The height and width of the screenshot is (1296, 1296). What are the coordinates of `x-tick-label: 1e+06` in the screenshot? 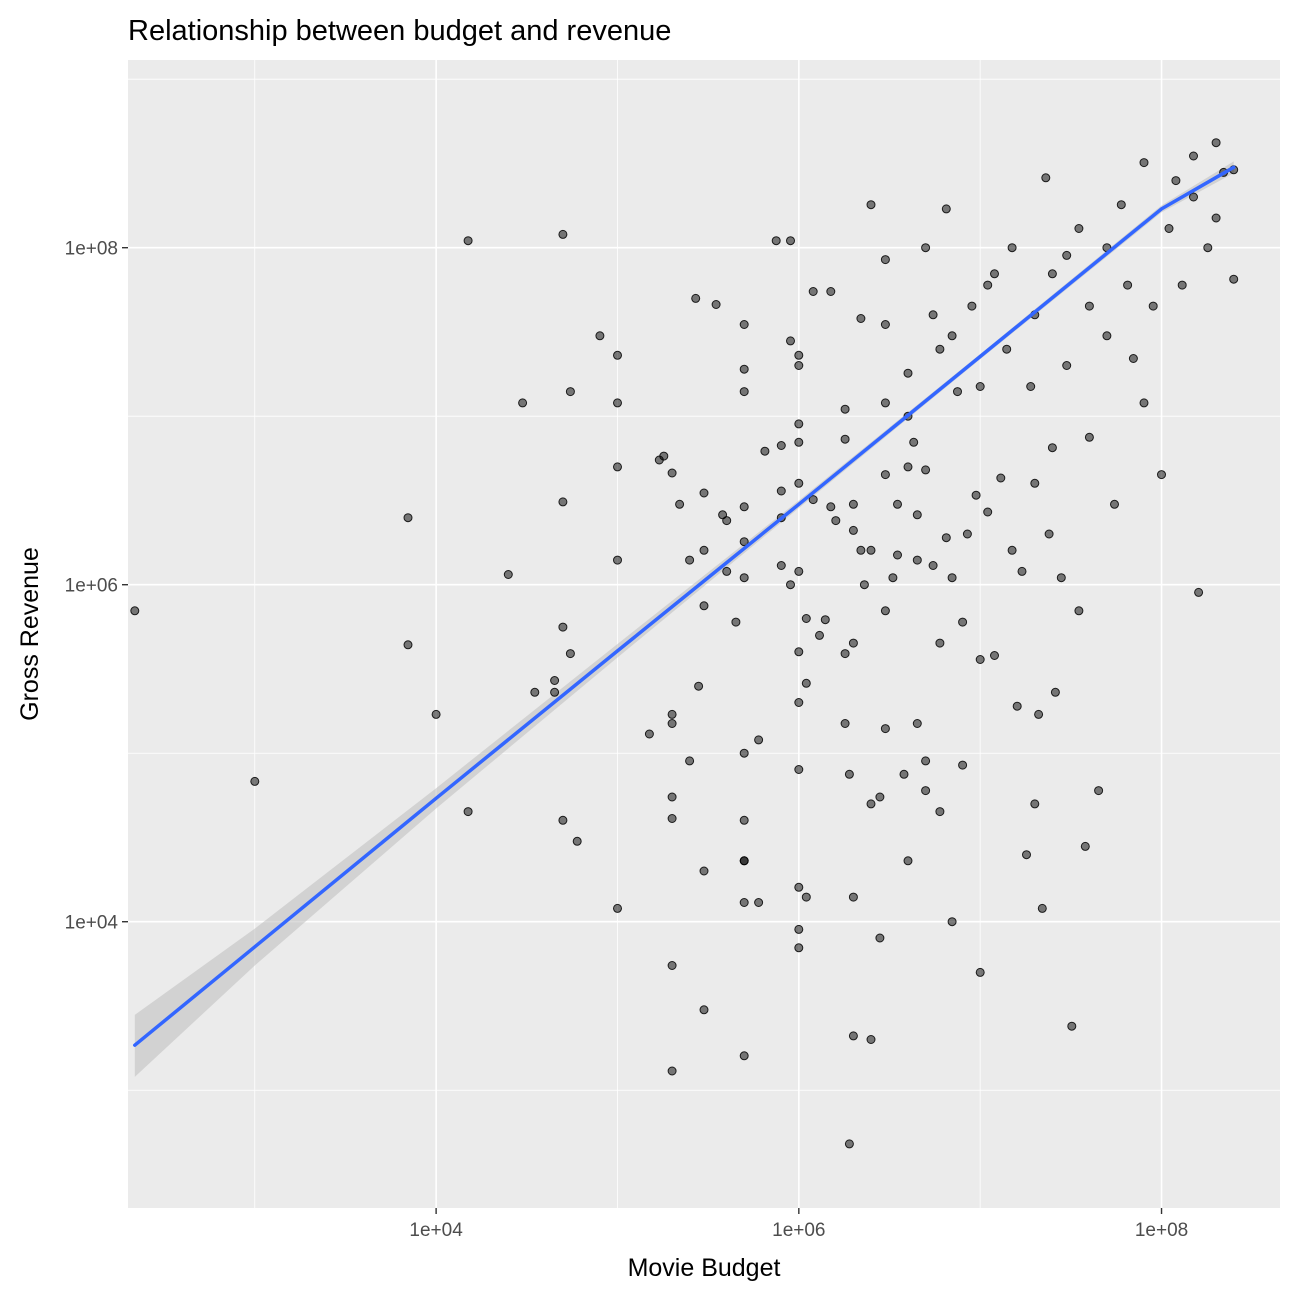 It's located at (798, 1230).